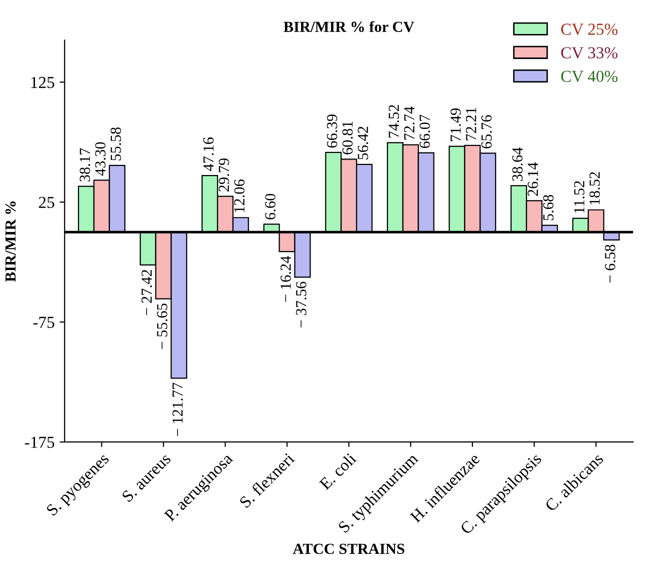  What do you see at coordinates (301, 305) in the screenshot?
I see `data-label: − 37.56` at bounding box center [301, 305].